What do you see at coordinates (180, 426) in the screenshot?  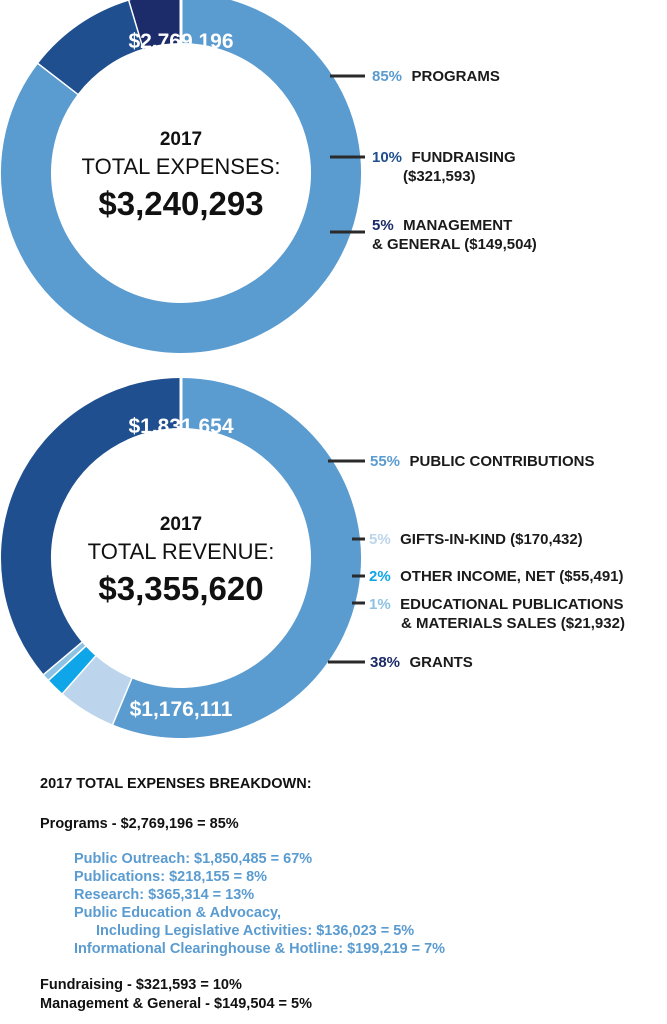 I see `public-contributions-amount-label: $1,831,654` at bounding box center [180, 426].